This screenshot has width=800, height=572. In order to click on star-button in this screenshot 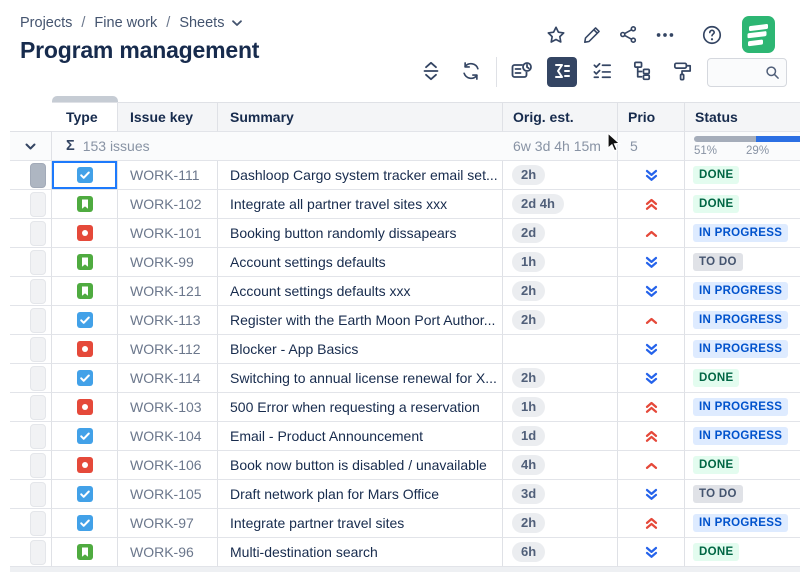, I will do `click(556, 35)`.